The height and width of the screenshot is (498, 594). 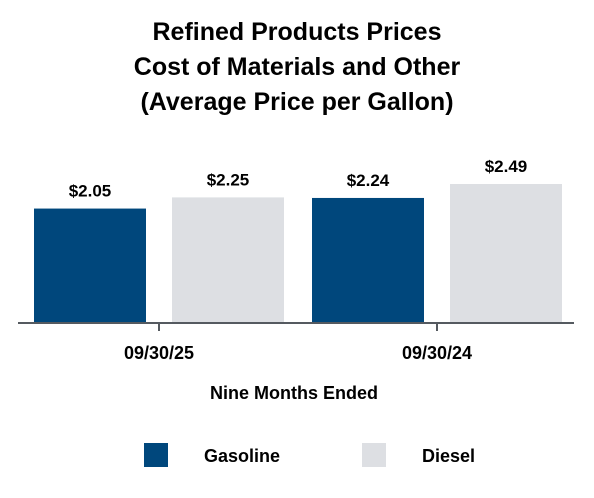 I want to click on x-axis: 09/30/25 09/30/24, so click(x=296, y=342).